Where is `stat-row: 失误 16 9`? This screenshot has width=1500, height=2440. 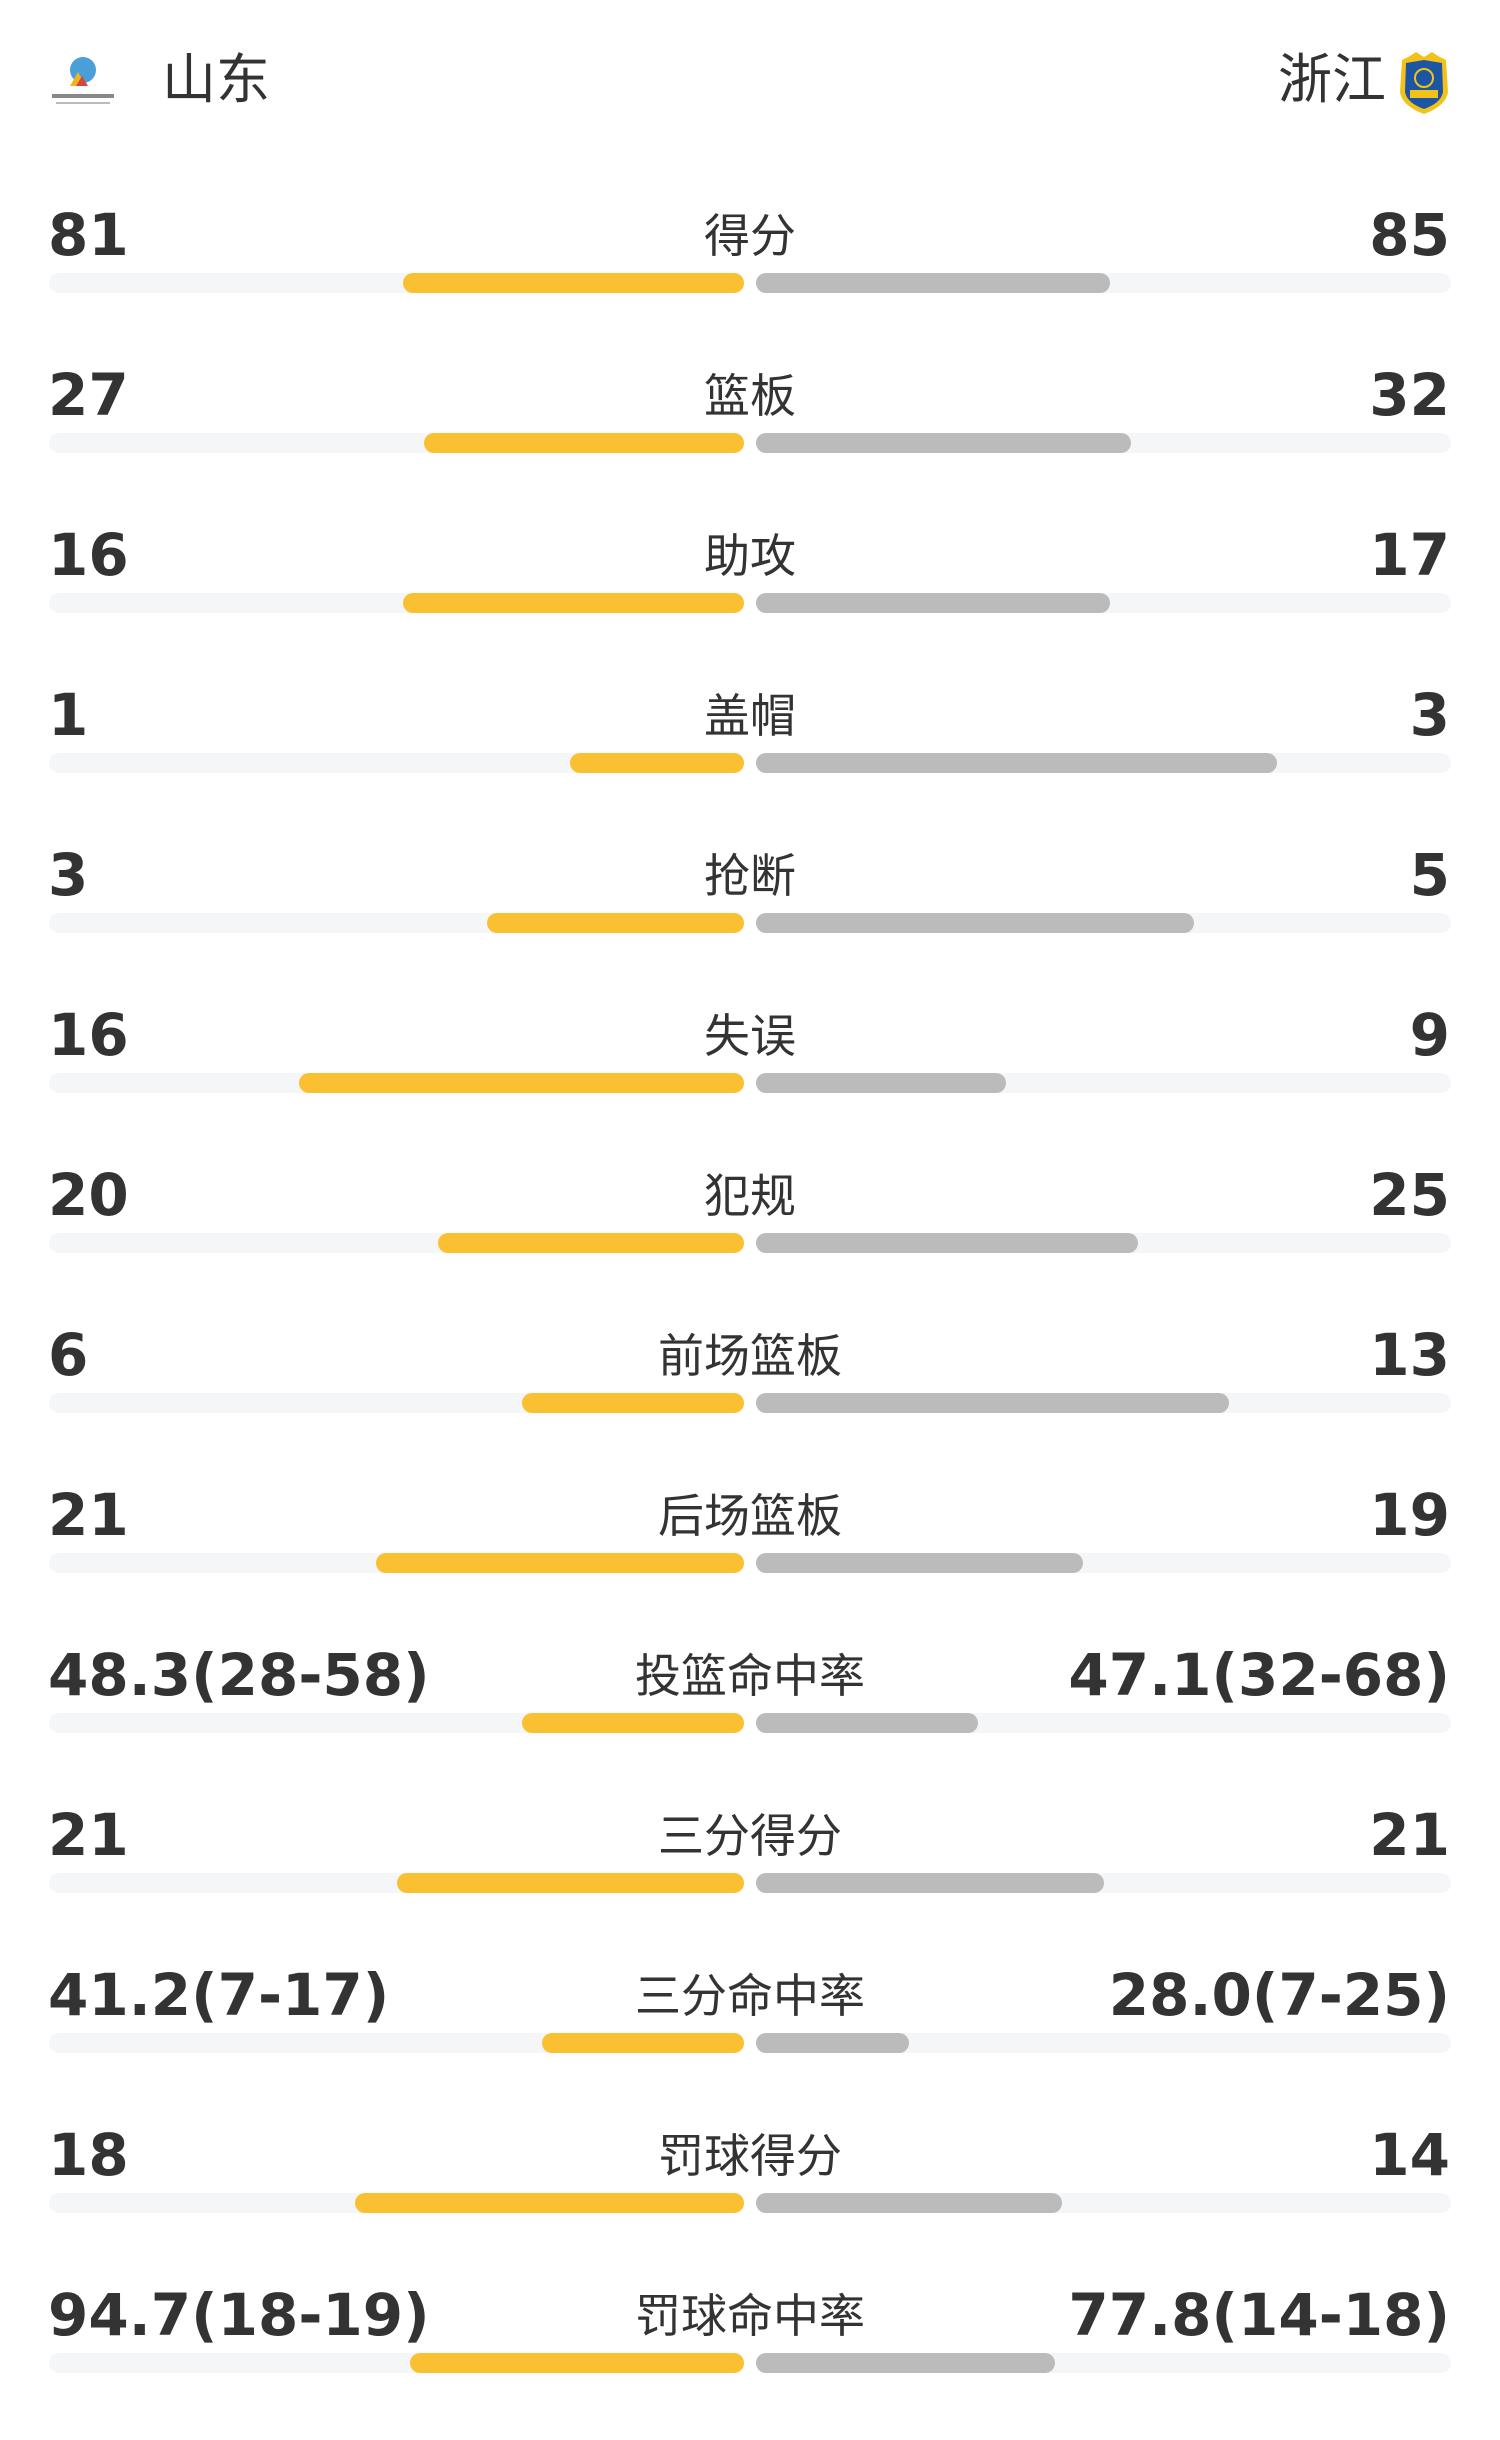 stat-row: 失误 16 9 is located at coordinates (750, 1080).